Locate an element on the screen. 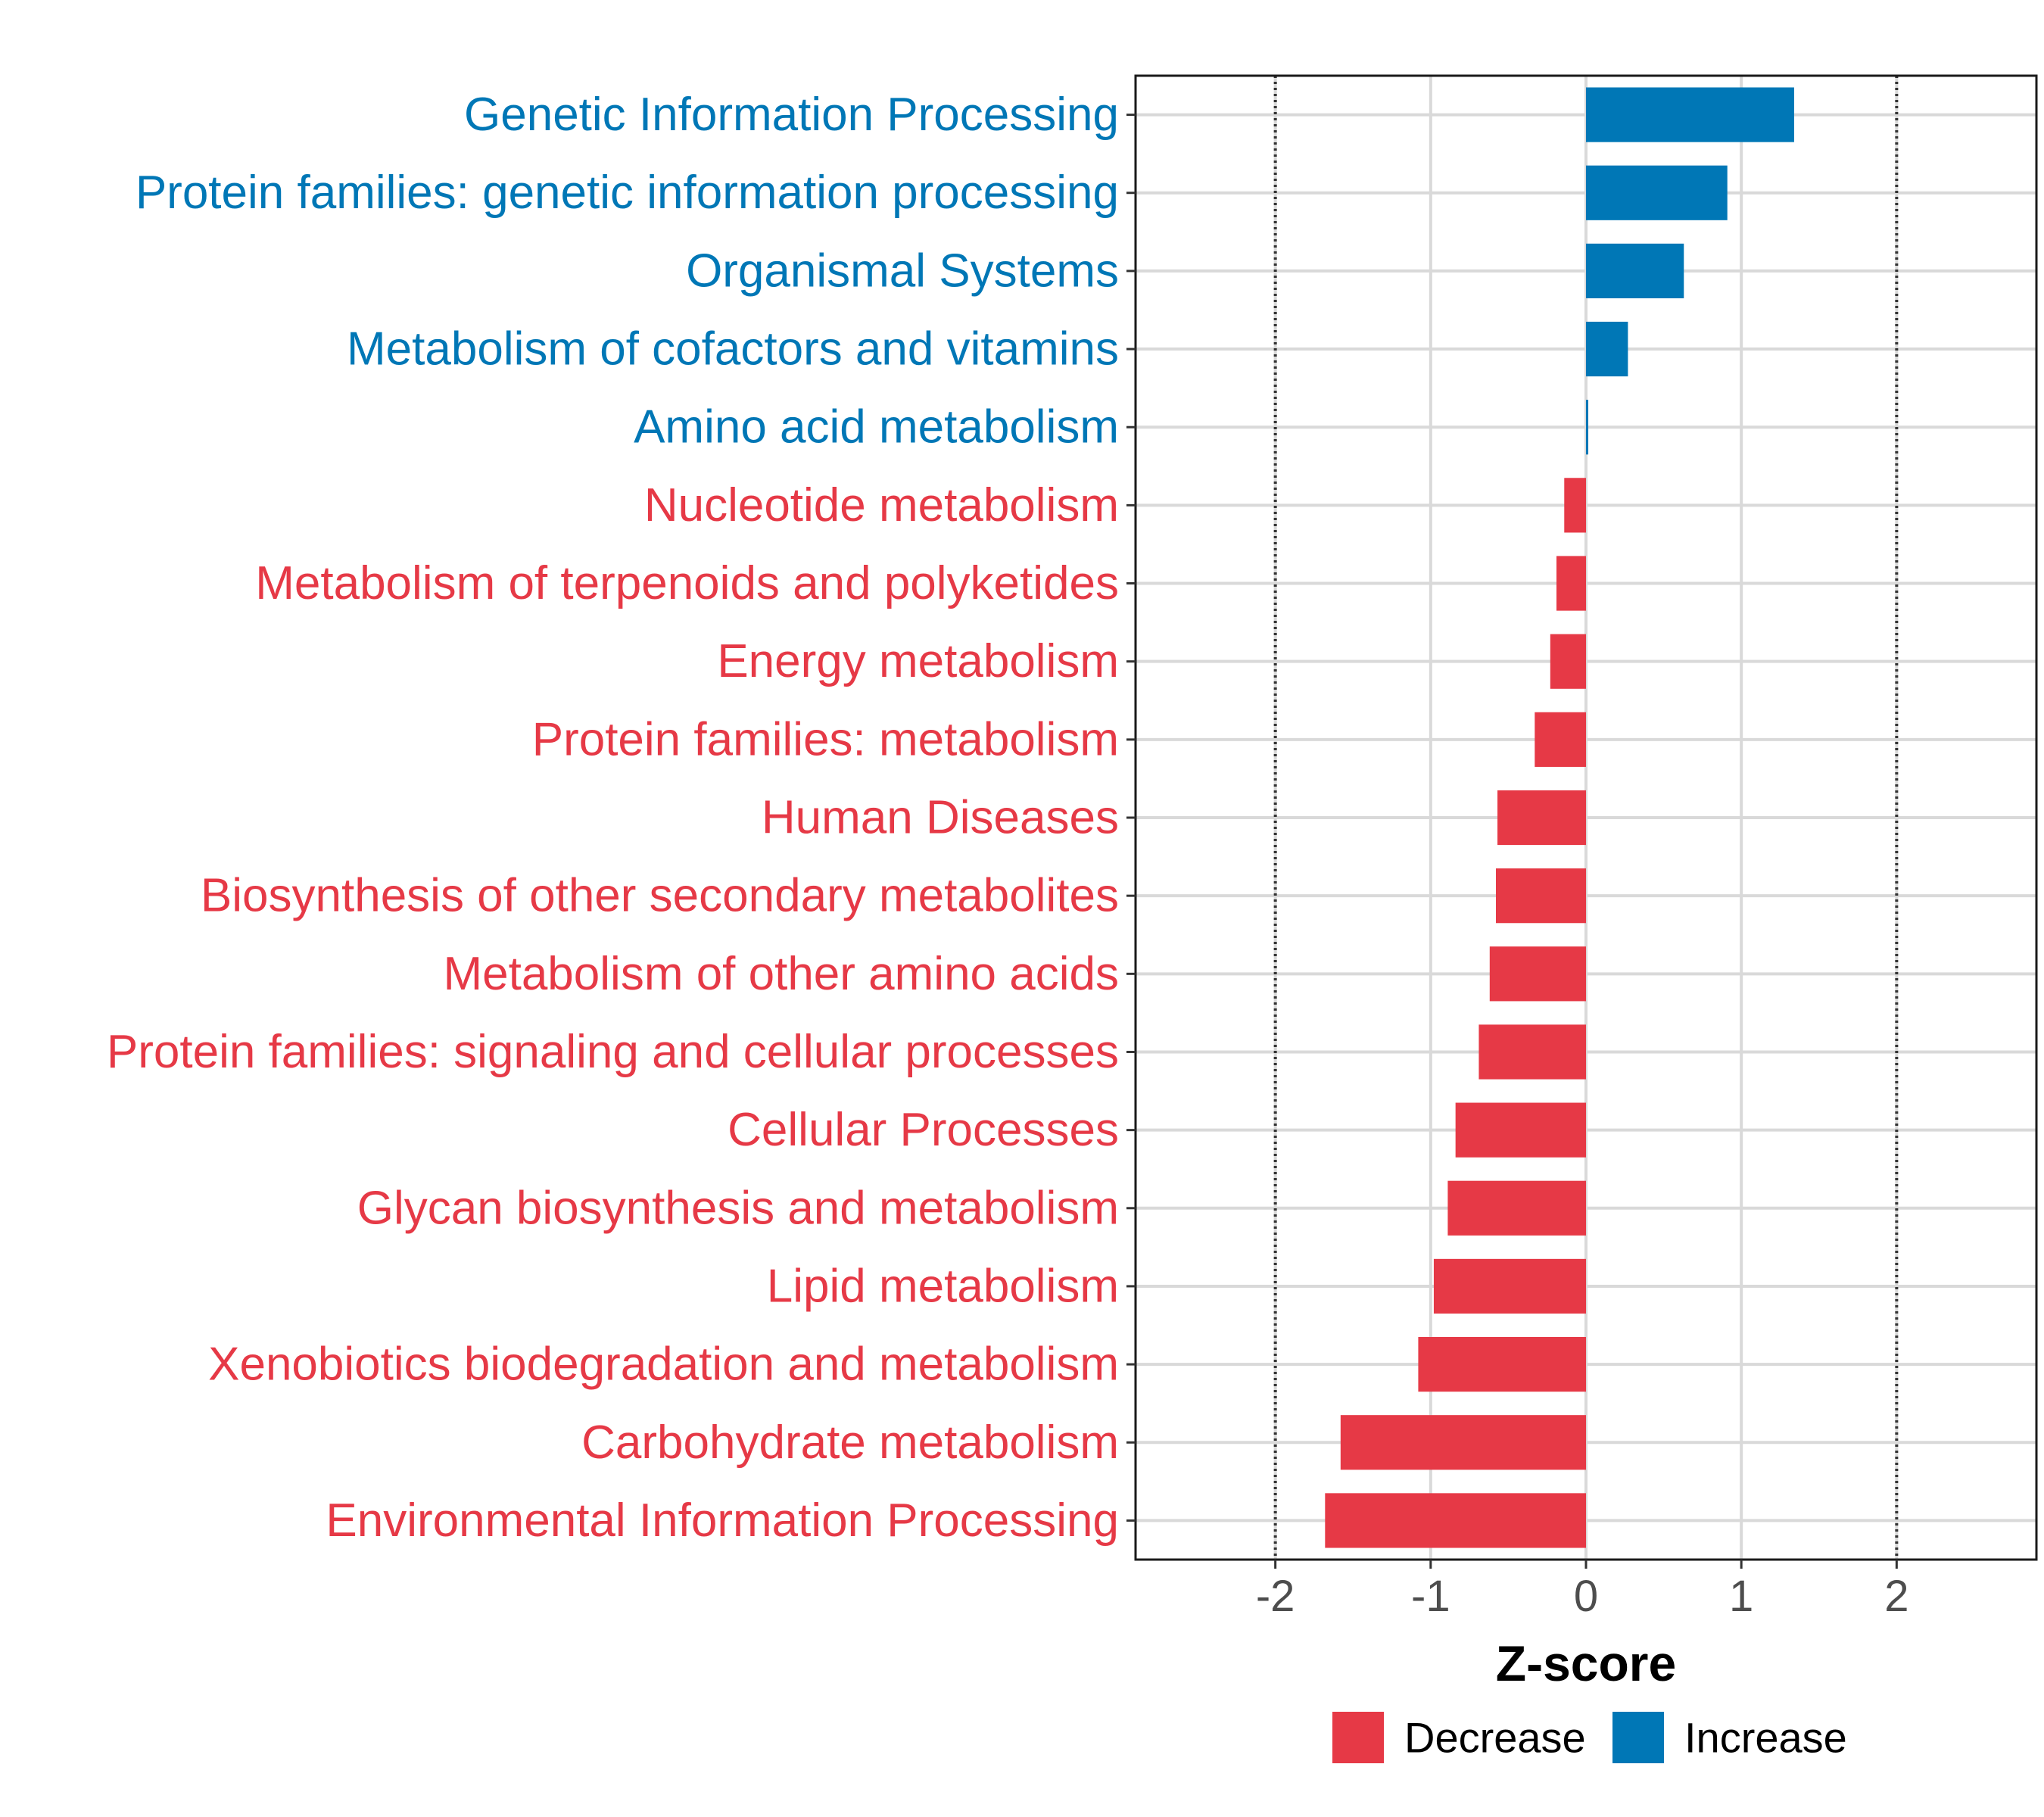 Image resolution: width=2044 pixels, height=1817 pixels. category-label-4: Amino acid metabolism is located at coordinates (876, 427).